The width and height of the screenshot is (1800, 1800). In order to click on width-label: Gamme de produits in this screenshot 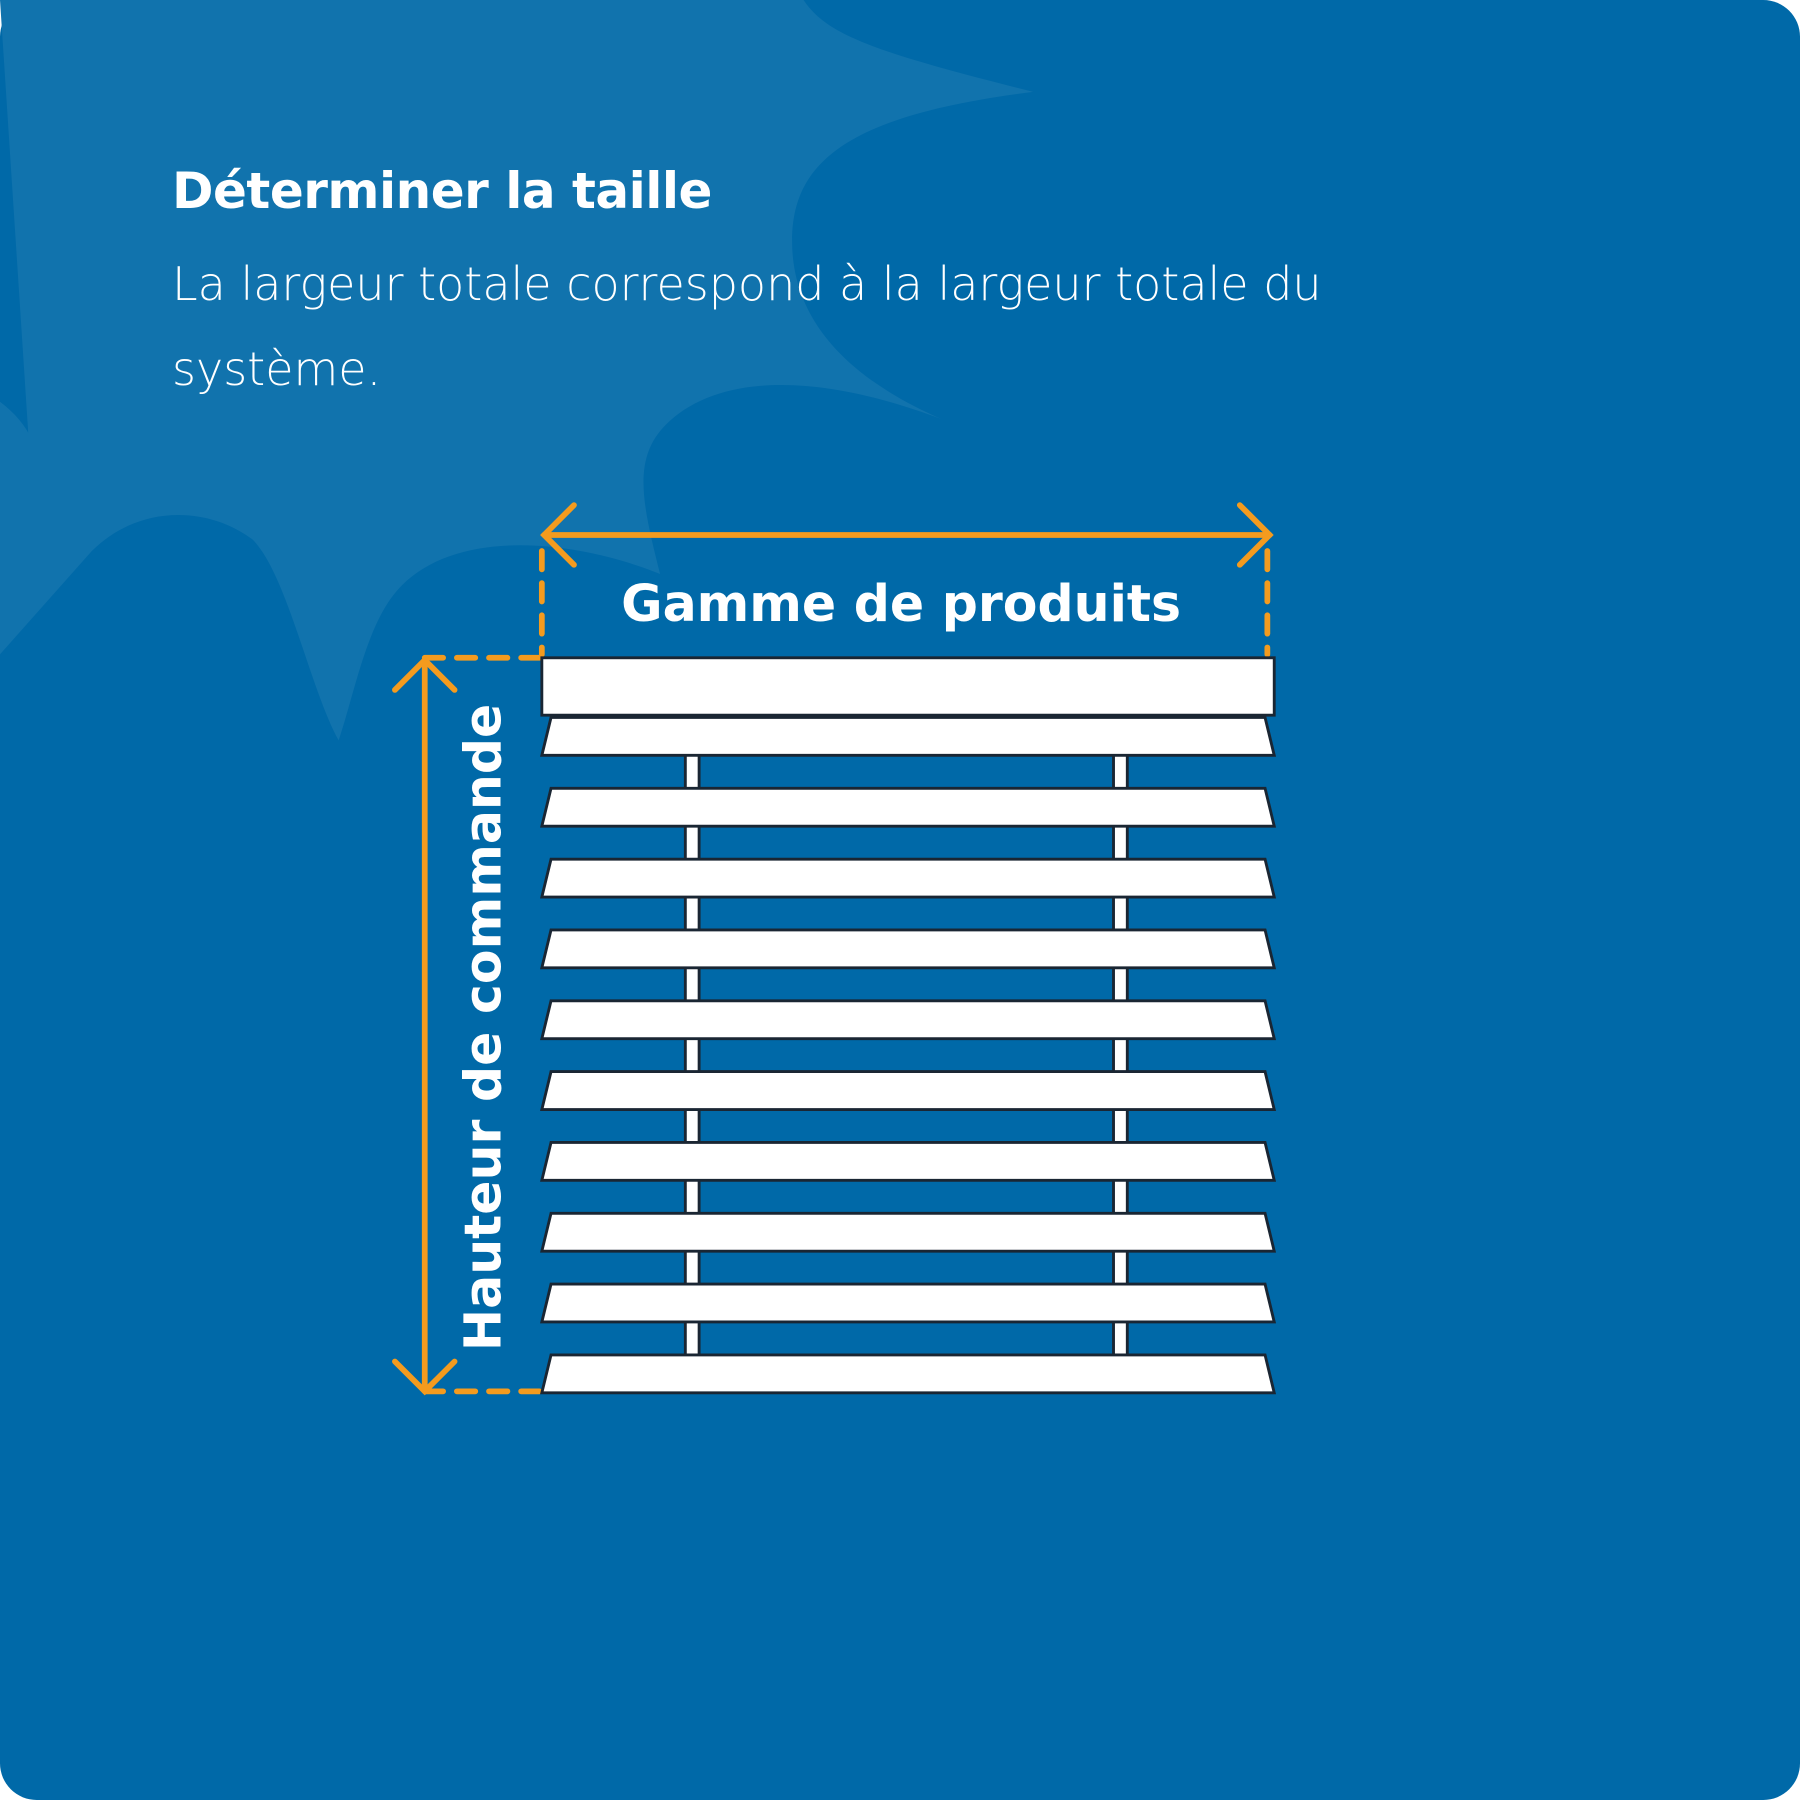, I will do `click(901, 603)`.